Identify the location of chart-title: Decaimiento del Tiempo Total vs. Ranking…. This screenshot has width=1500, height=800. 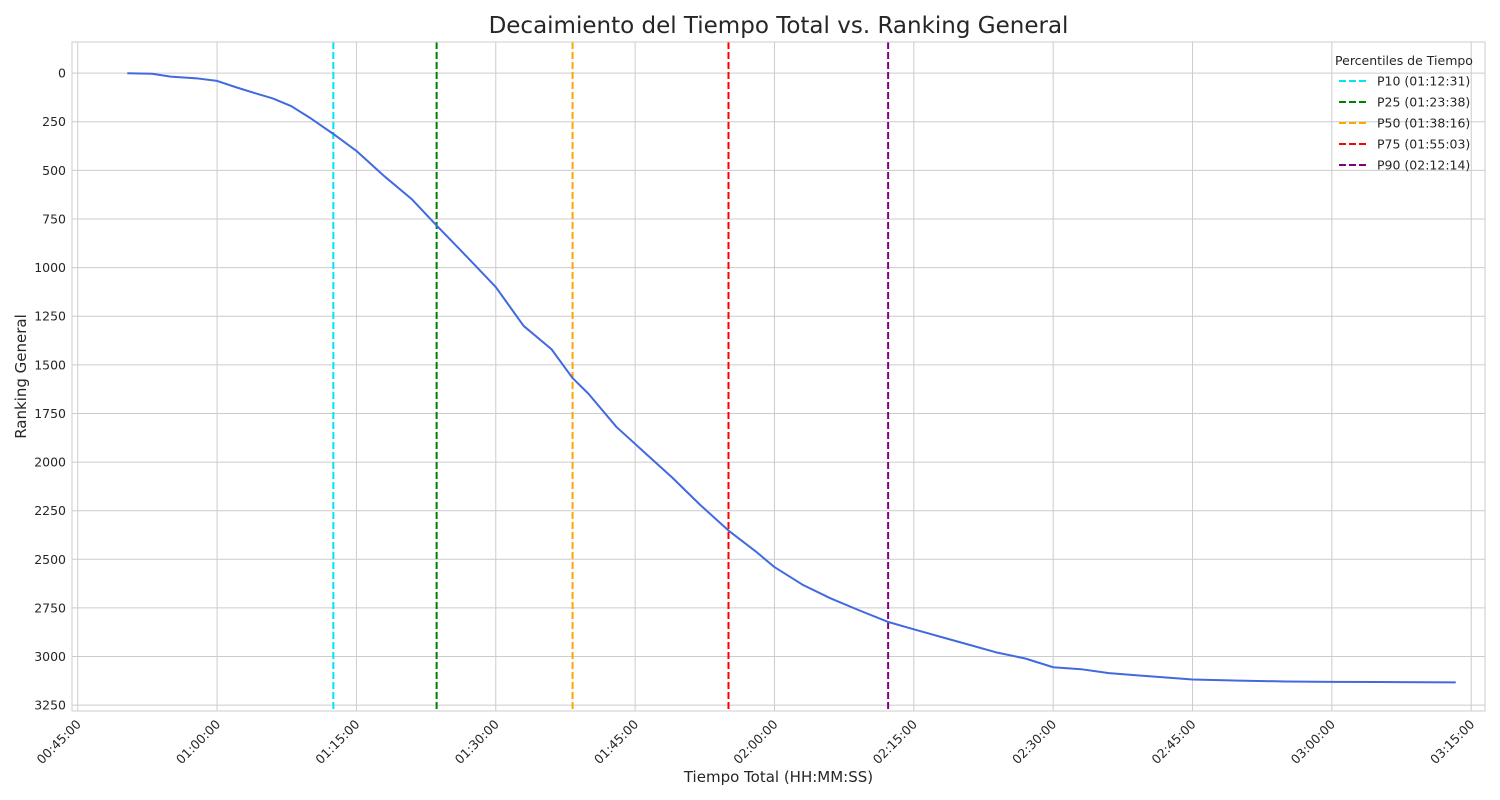
(779, 26).